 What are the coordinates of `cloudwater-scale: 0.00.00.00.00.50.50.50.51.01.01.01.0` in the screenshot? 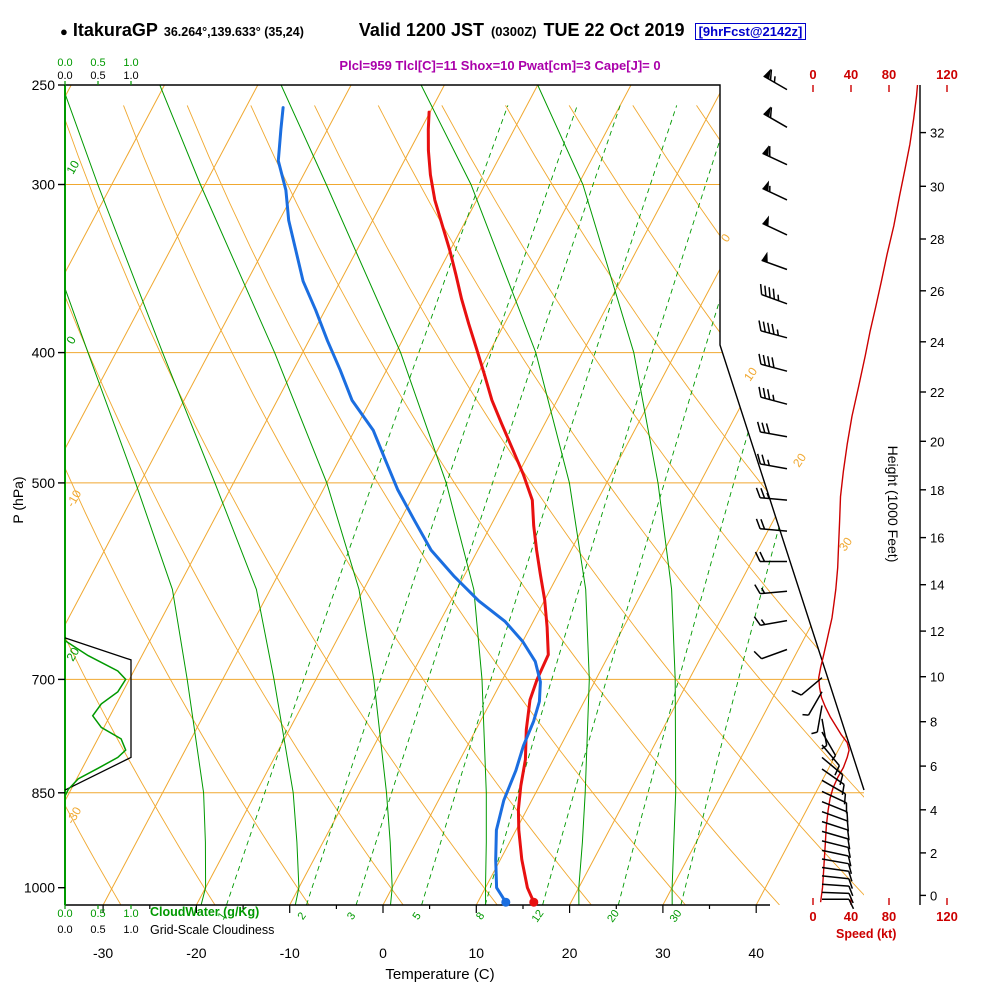 It's located at (97, 496).